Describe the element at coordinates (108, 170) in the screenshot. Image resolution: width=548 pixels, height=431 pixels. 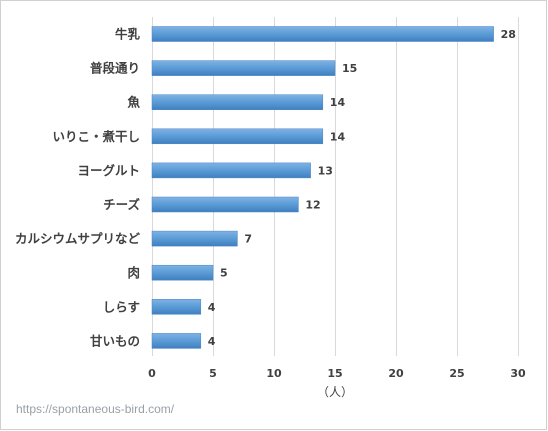
I see `category-label: ヨーグルト` at that location.